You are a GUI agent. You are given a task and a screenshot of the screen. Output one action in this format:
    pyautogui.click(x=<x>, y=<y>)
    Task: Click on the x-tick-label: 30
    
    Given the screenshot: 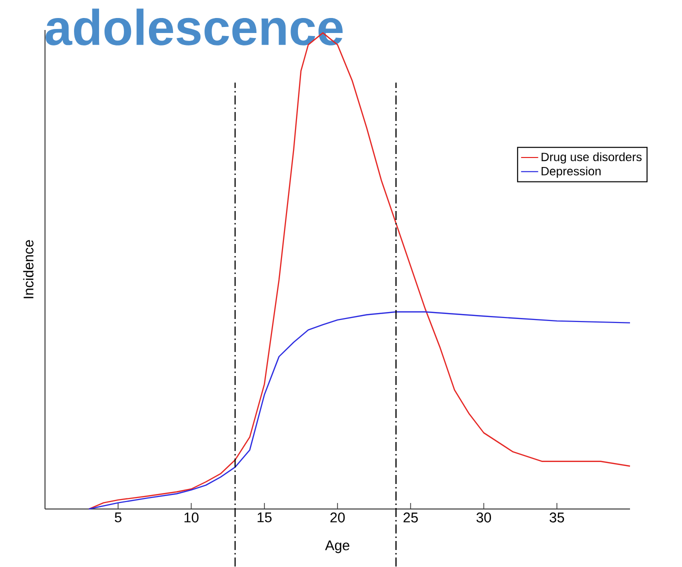 What is the action you would take?
    pyautogui.click(x=483, y=517)
    